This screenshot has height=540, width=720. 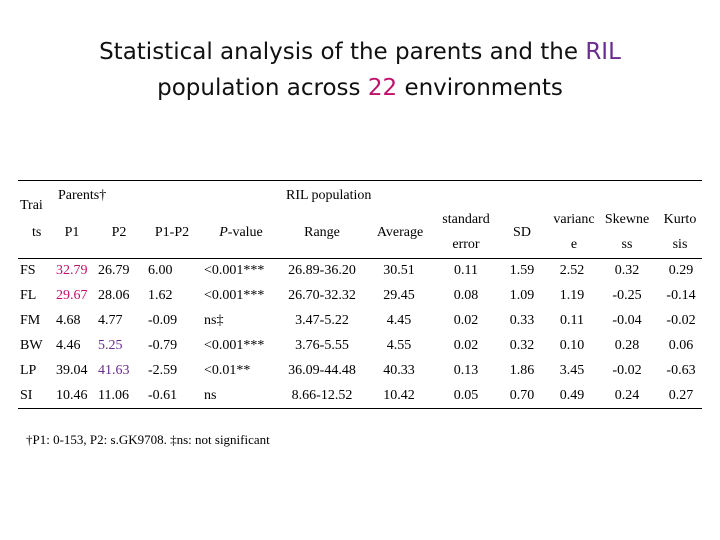 I want to click on header-traits-bottom: ts, so click(x=37, y=232).